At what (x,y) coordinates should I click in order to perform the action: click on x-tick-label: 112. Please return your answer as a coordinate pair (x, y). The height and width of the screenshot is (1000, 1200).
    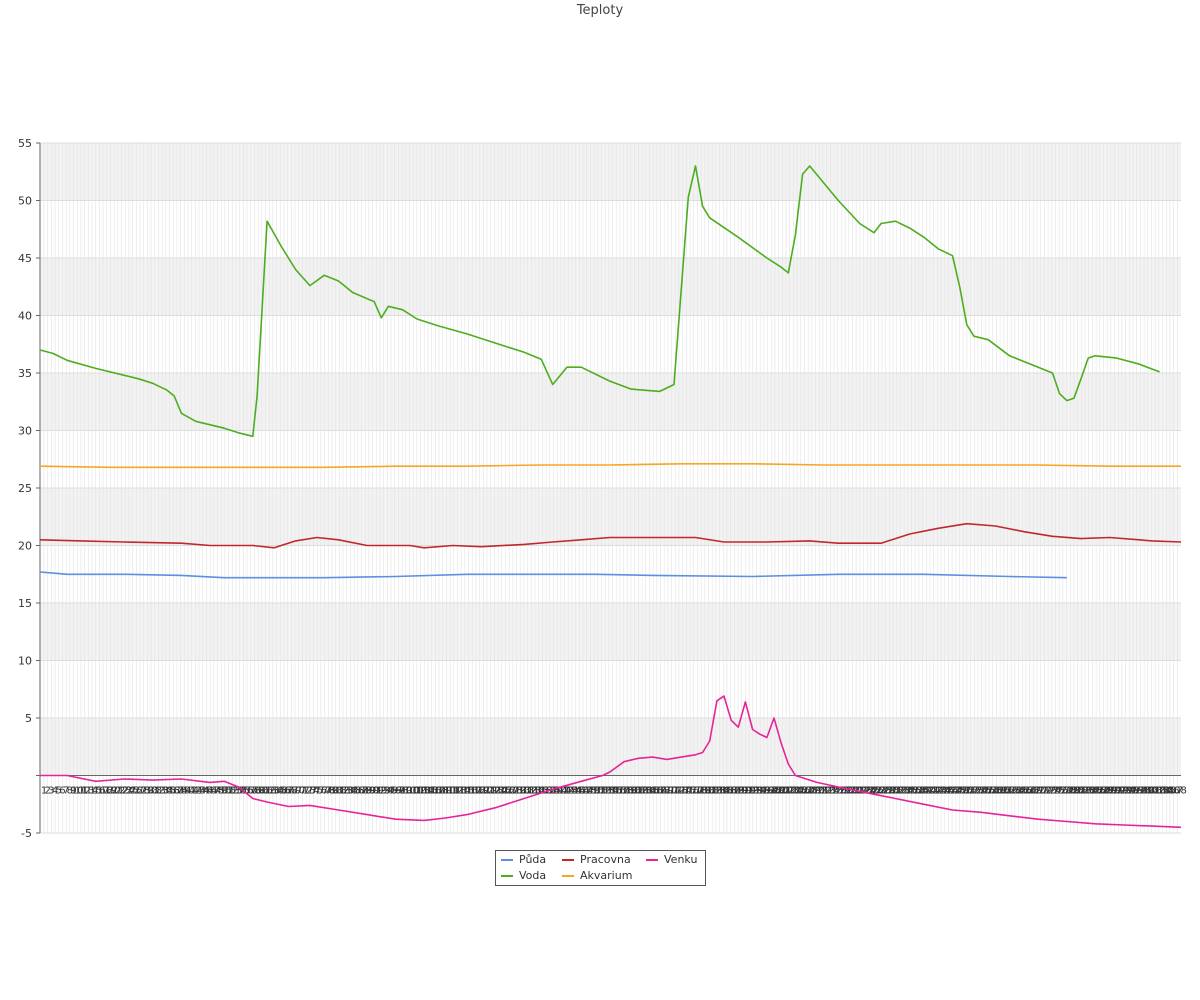
    Looking at the image, I should click on (453, 791).